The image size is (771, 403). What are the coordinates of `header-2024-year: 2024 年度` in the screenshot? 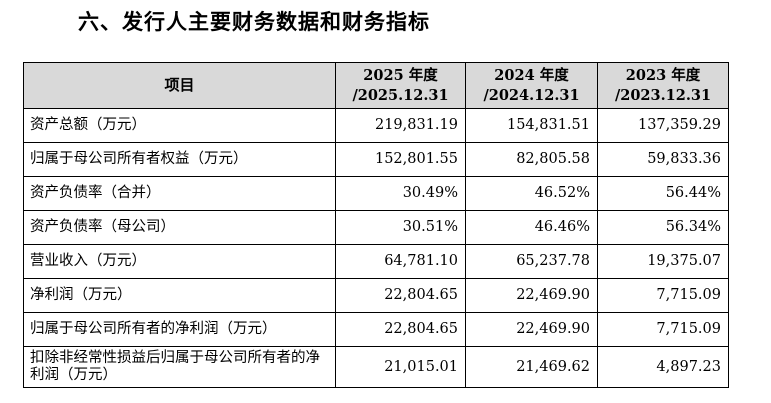 It's located at (531, 75).